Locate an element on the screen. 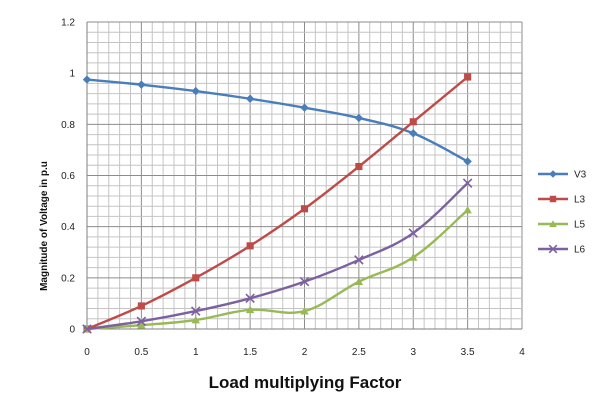 This screenshot has height=407, width=603. y-tick-label: 1 is located at coordinates (72, 74).